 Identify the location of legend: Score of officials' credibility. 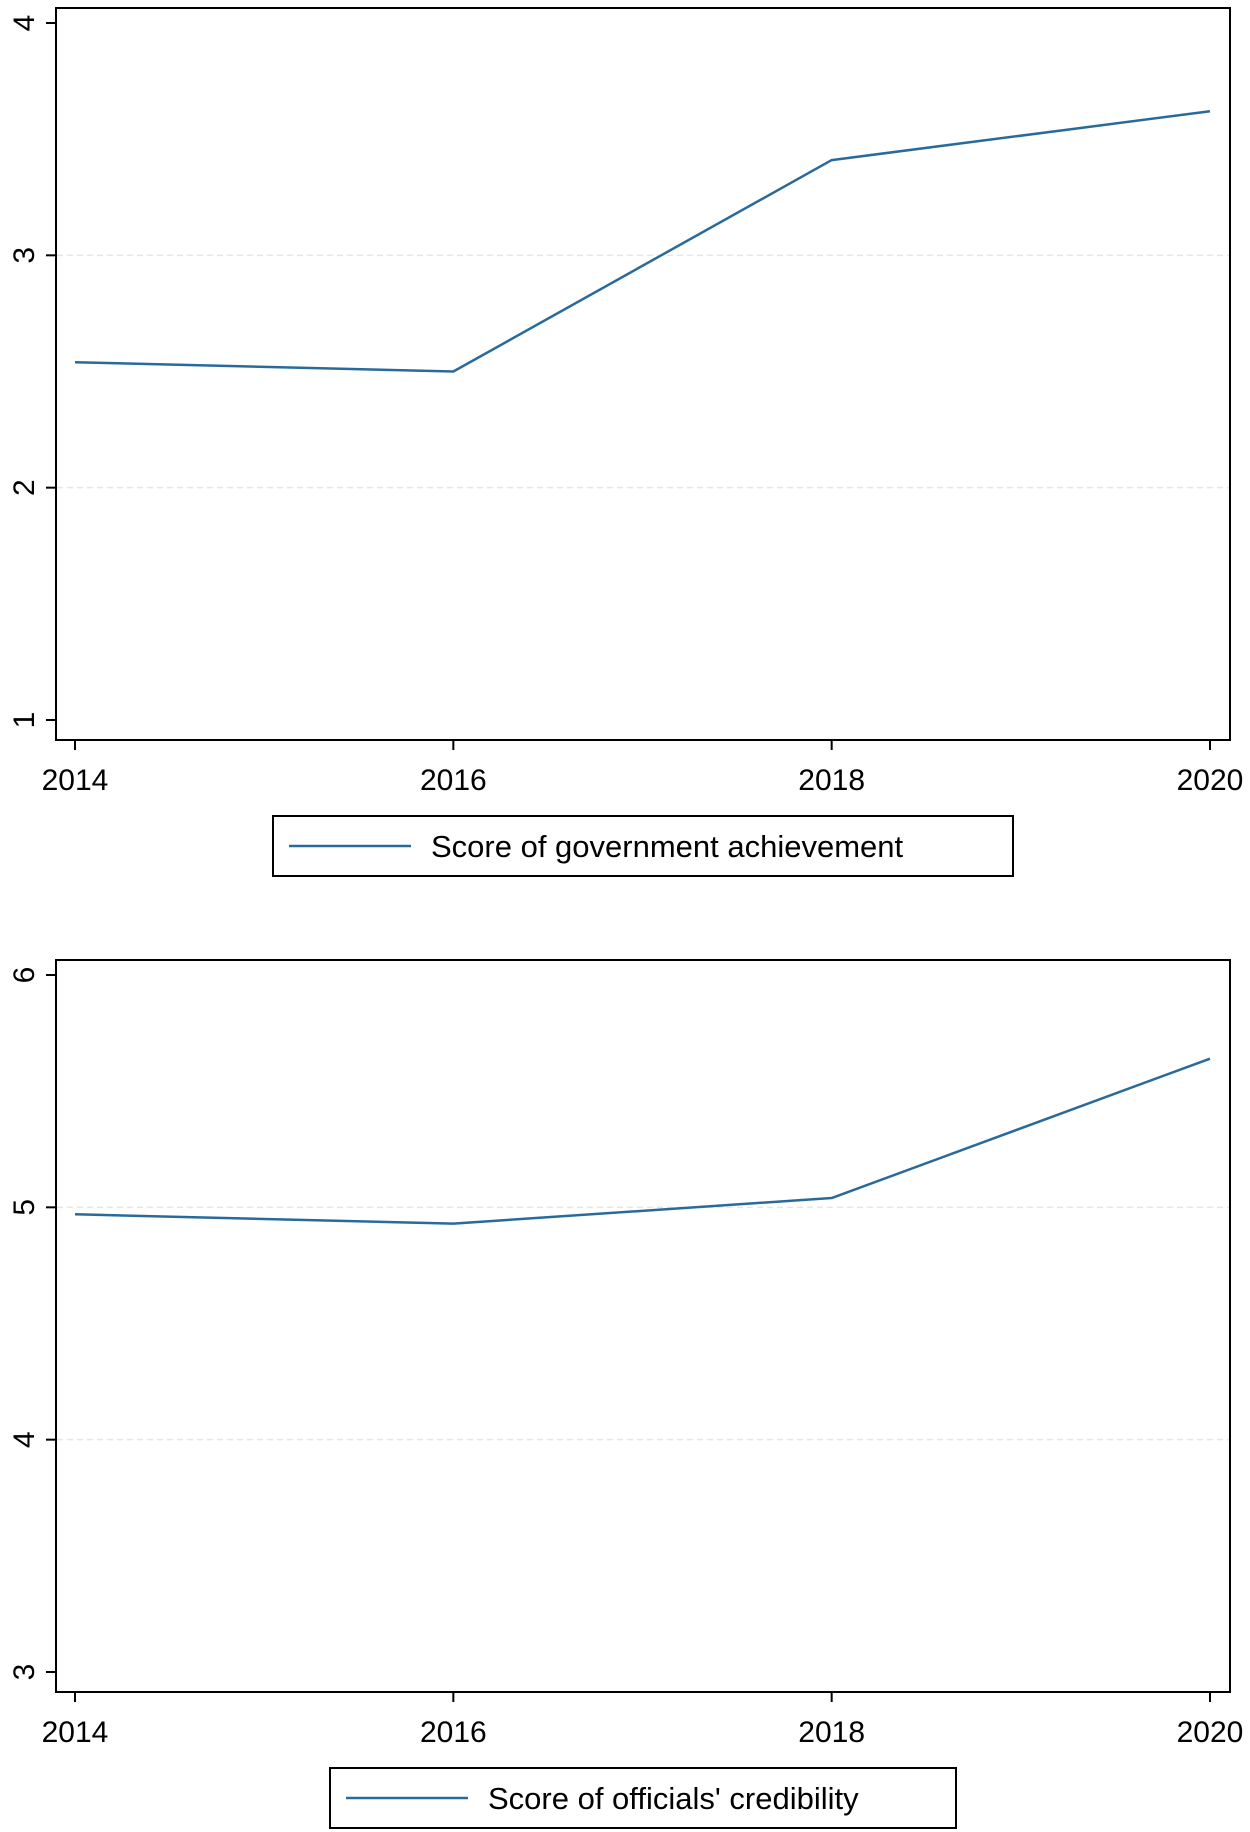
(643, 1798).